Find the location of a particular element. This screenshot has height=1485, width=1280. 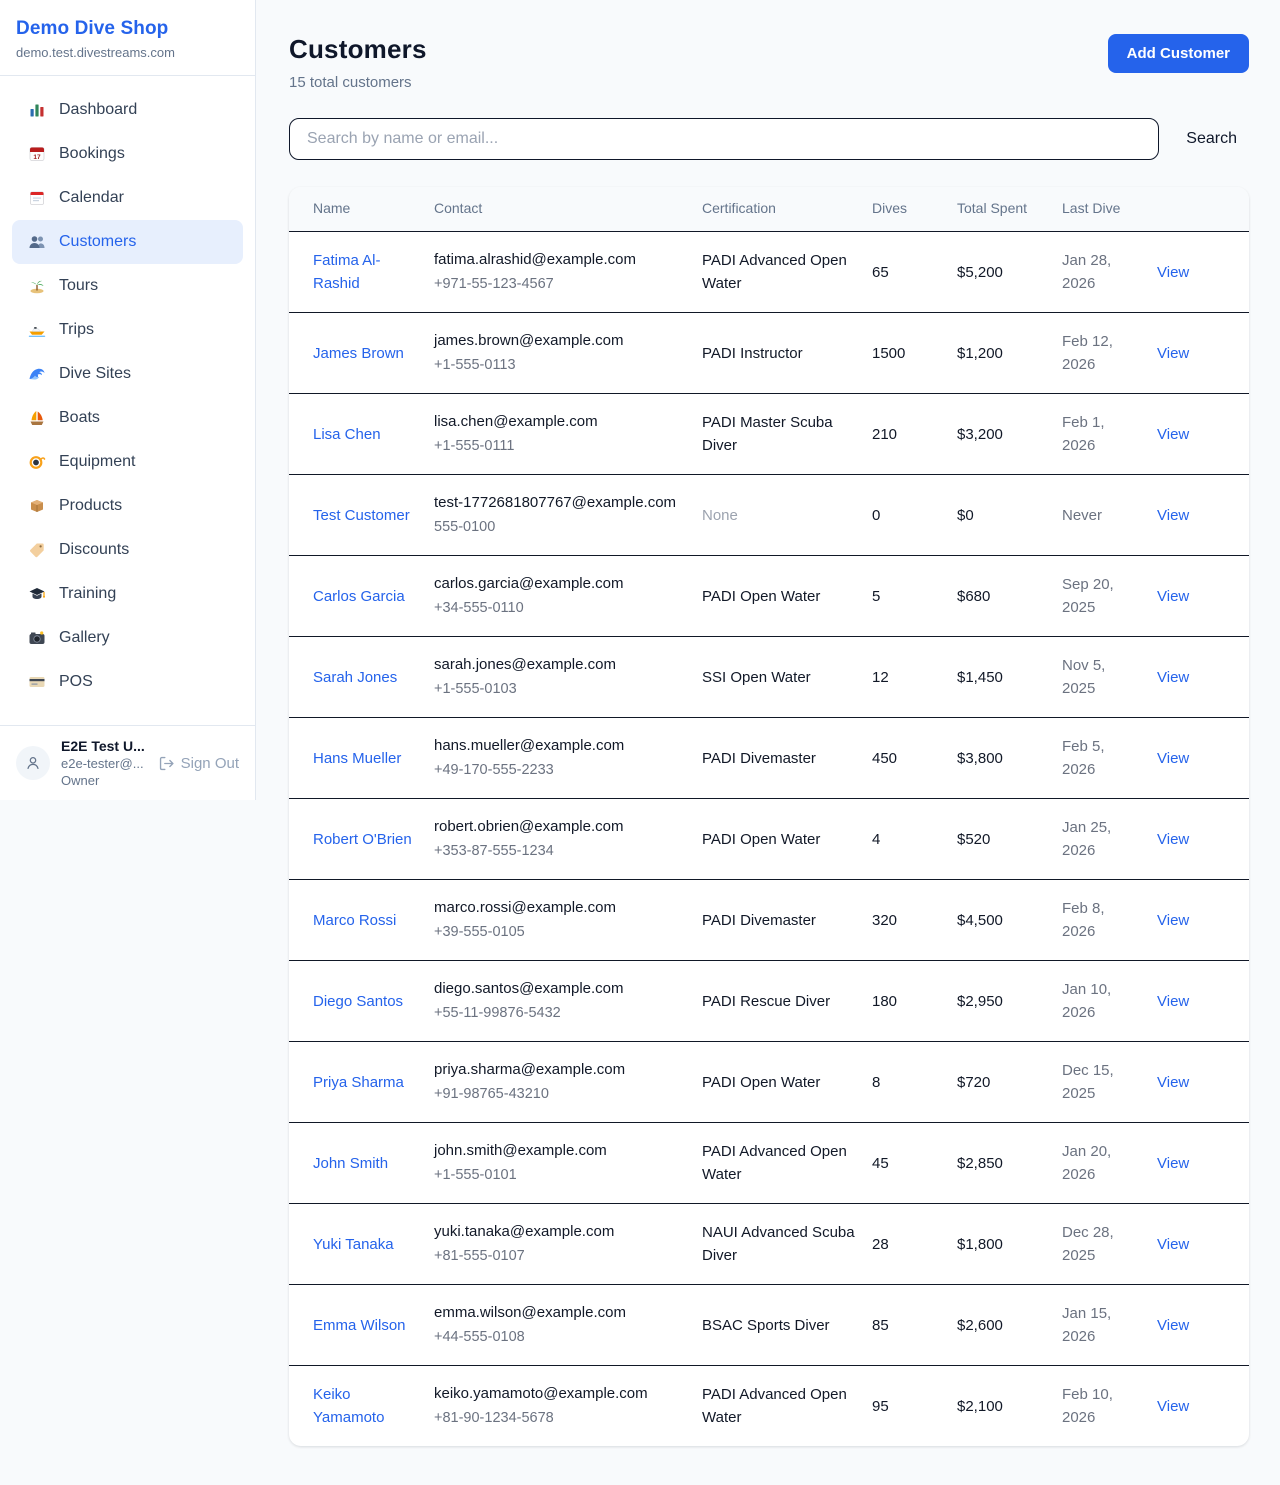

customer-name-link: Test Customer is located at coordinates (361, 515).